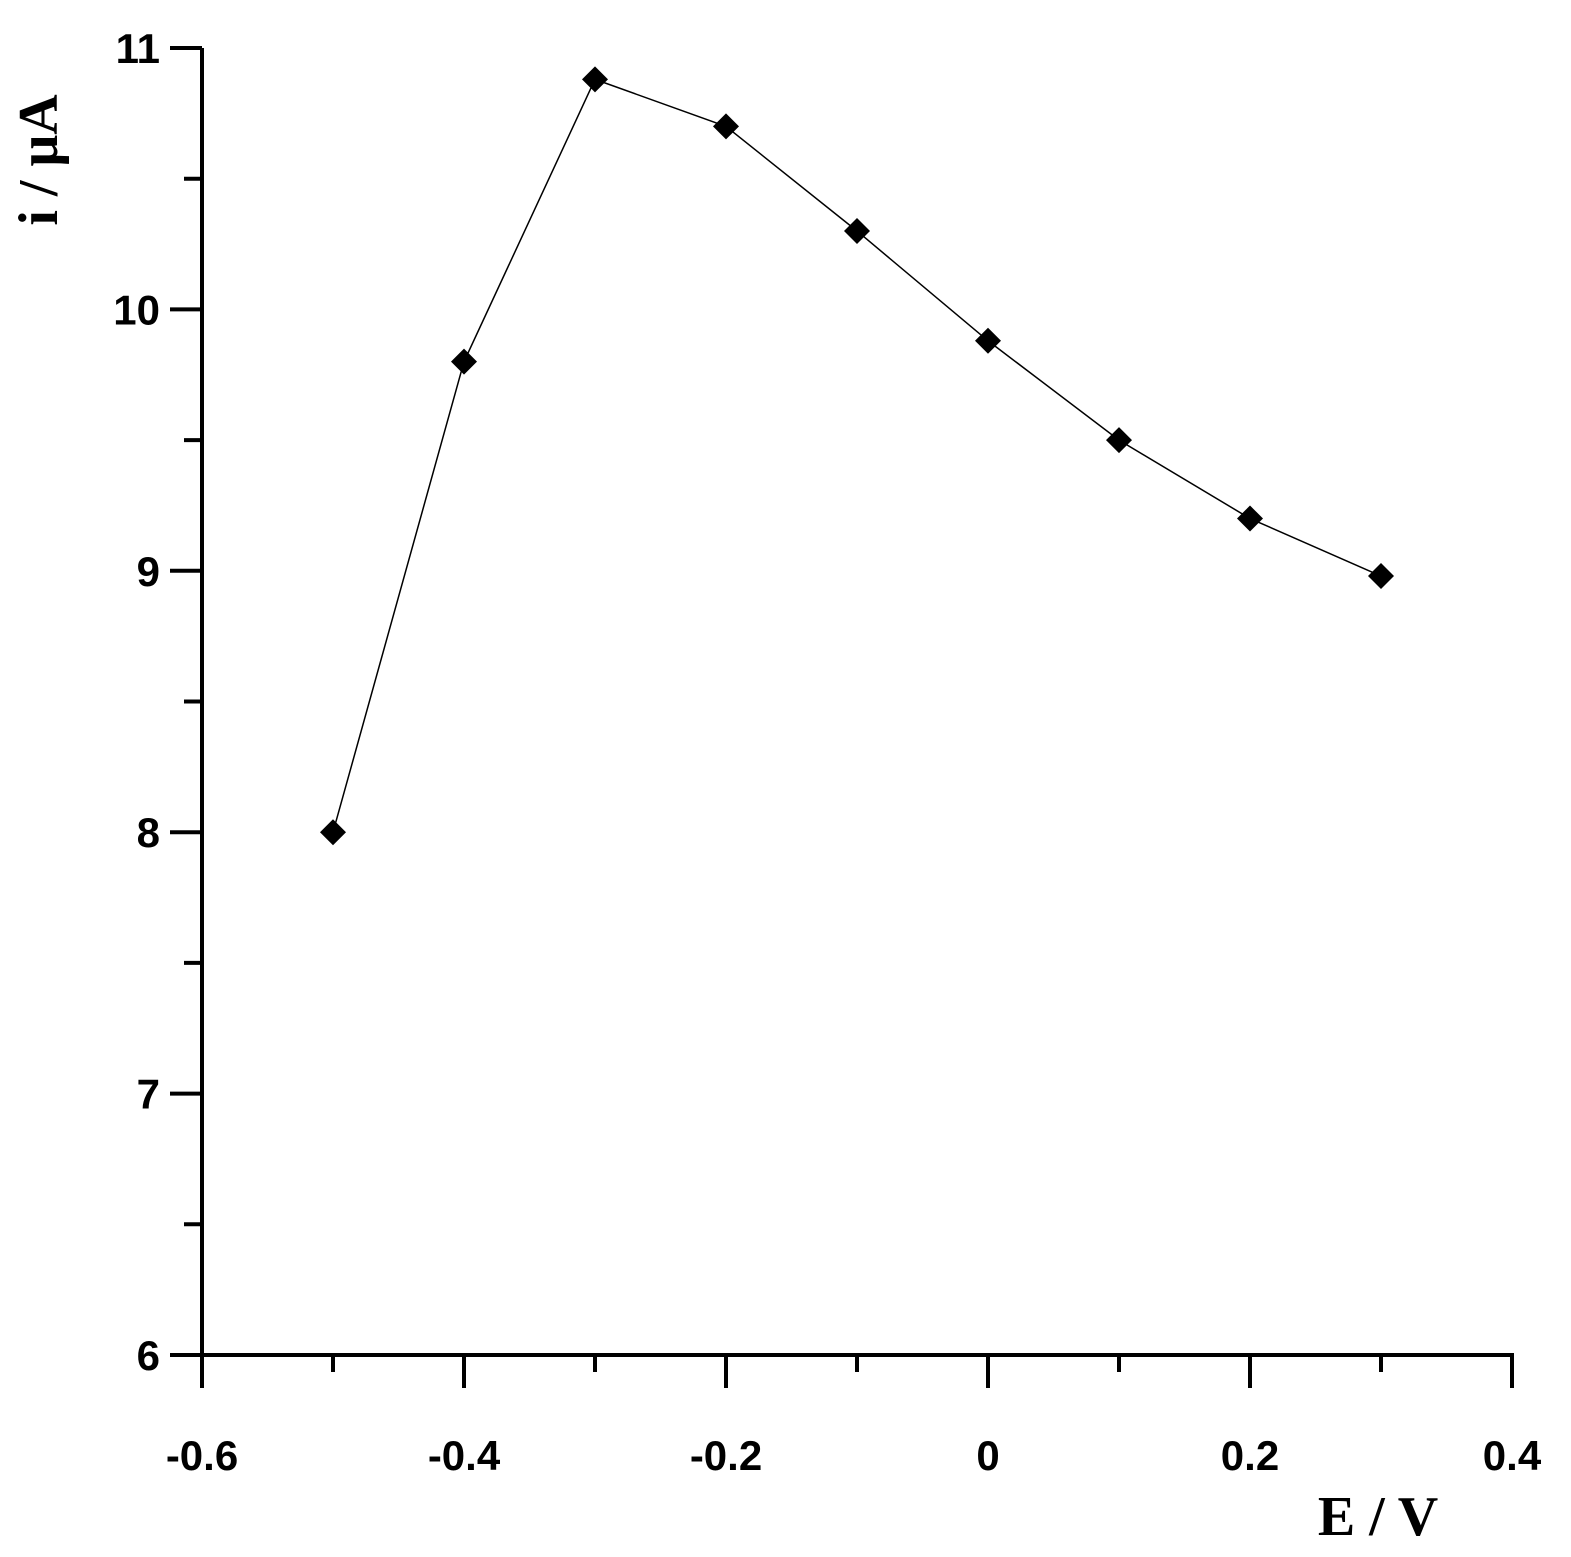 The height and width of the screenshot is (1557, 1571). Describe the element at coordinates (148, 1094) in the screenshot. I see `y-tick-label: 7` at that location.